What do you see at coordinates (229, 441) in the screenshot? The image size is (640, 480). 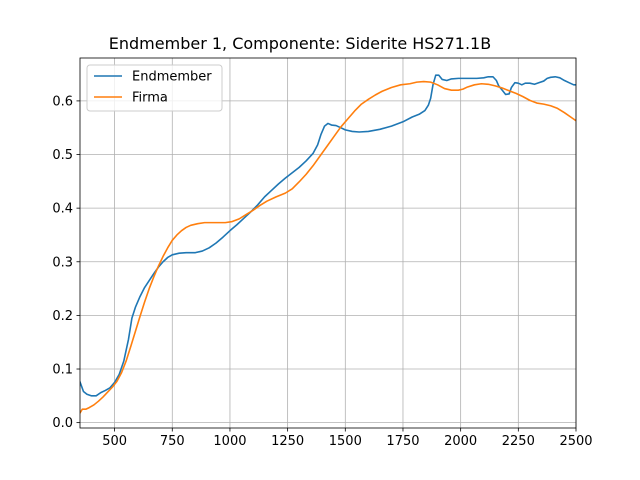 I see `x-tick-label: 1000` at bounding box center [229, 441].